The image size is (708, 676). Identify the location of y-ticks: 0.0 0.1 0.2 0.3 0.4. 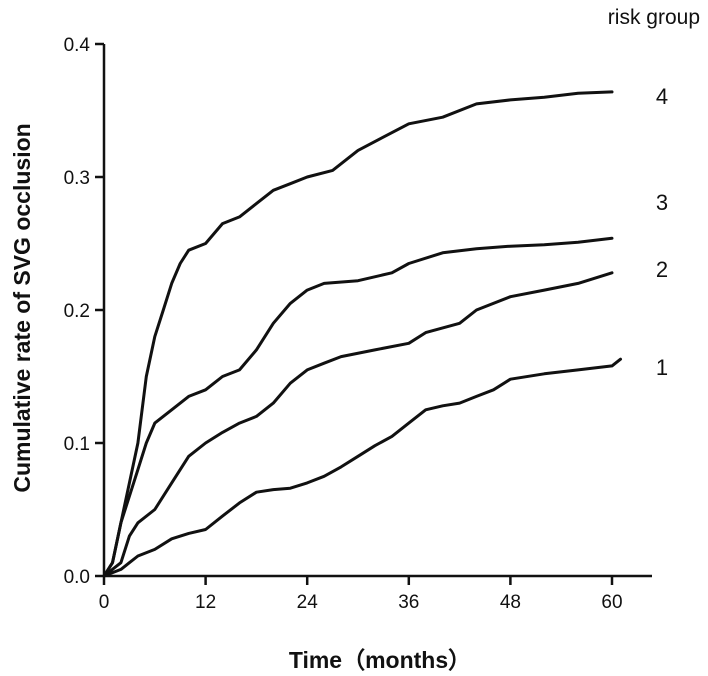
(84, 311).